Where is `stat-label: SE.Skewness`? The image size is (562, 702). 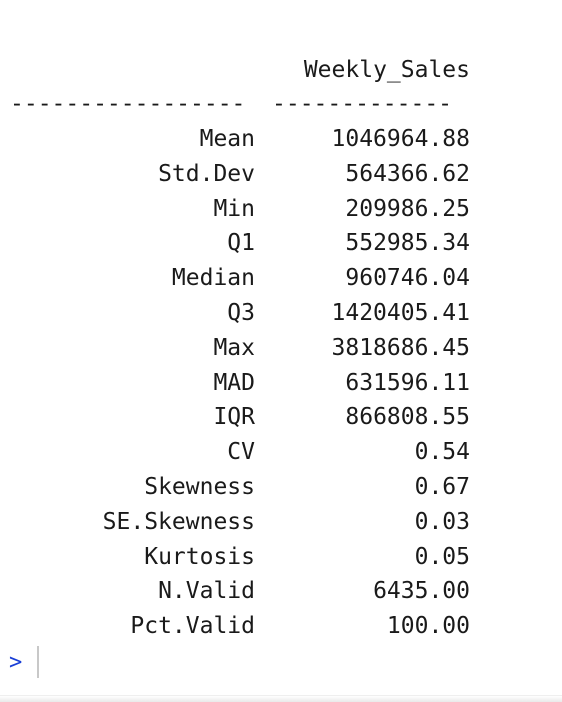
stat-label: SE.Skewness is located at coordinates (178, 521).